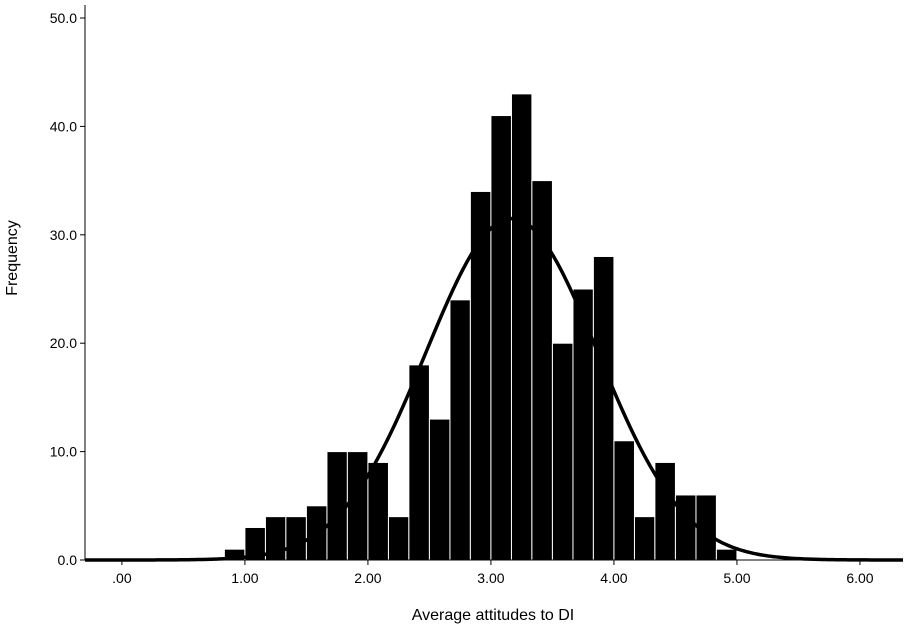  I want to click on x-tick-label: 6.00, so click(859, 578).